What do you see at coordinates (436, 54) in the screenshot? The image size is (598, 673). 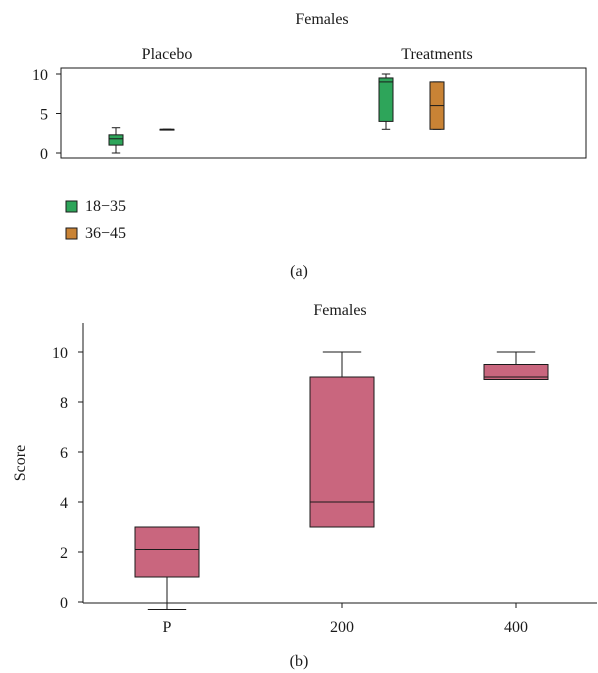 I see `panel-a-facet-label-treatments: Treatments` at bounding box center [436, 54].